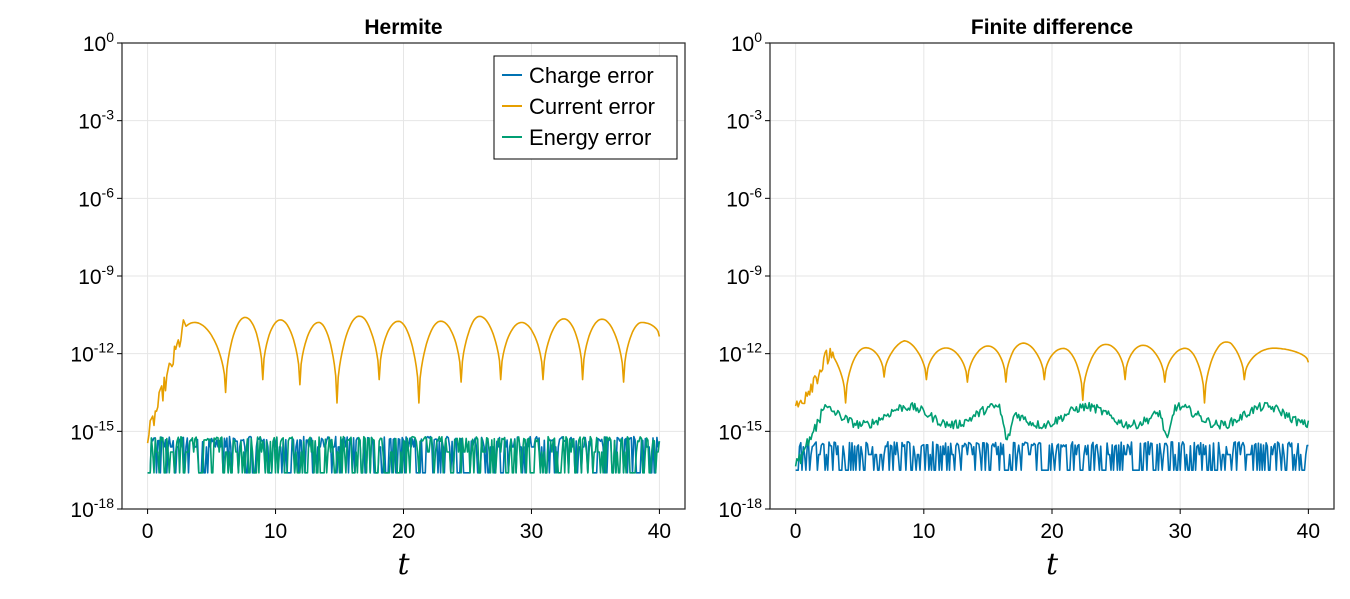 The width and height of the screenshot is (1350, 599). Describe the element at coordinates (1052, 27) in the screenshot. I see `chart-title: Finite difference` at that location.